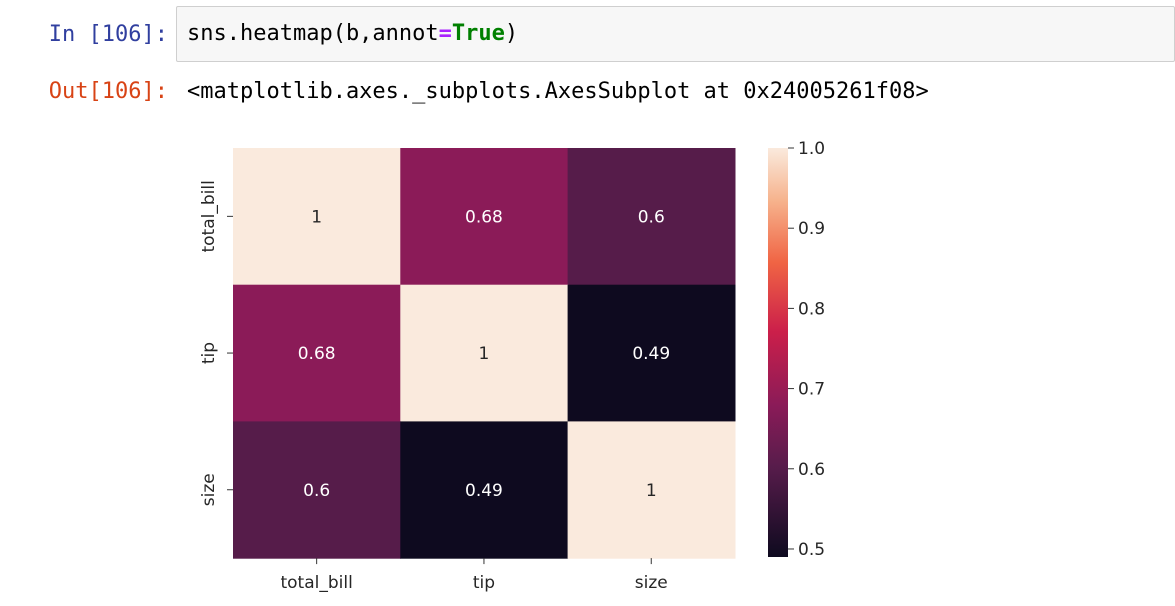 The width and height of the screenshot is (1175, 606). I want to click on x-tick-label-2: size, so click(651, 583).